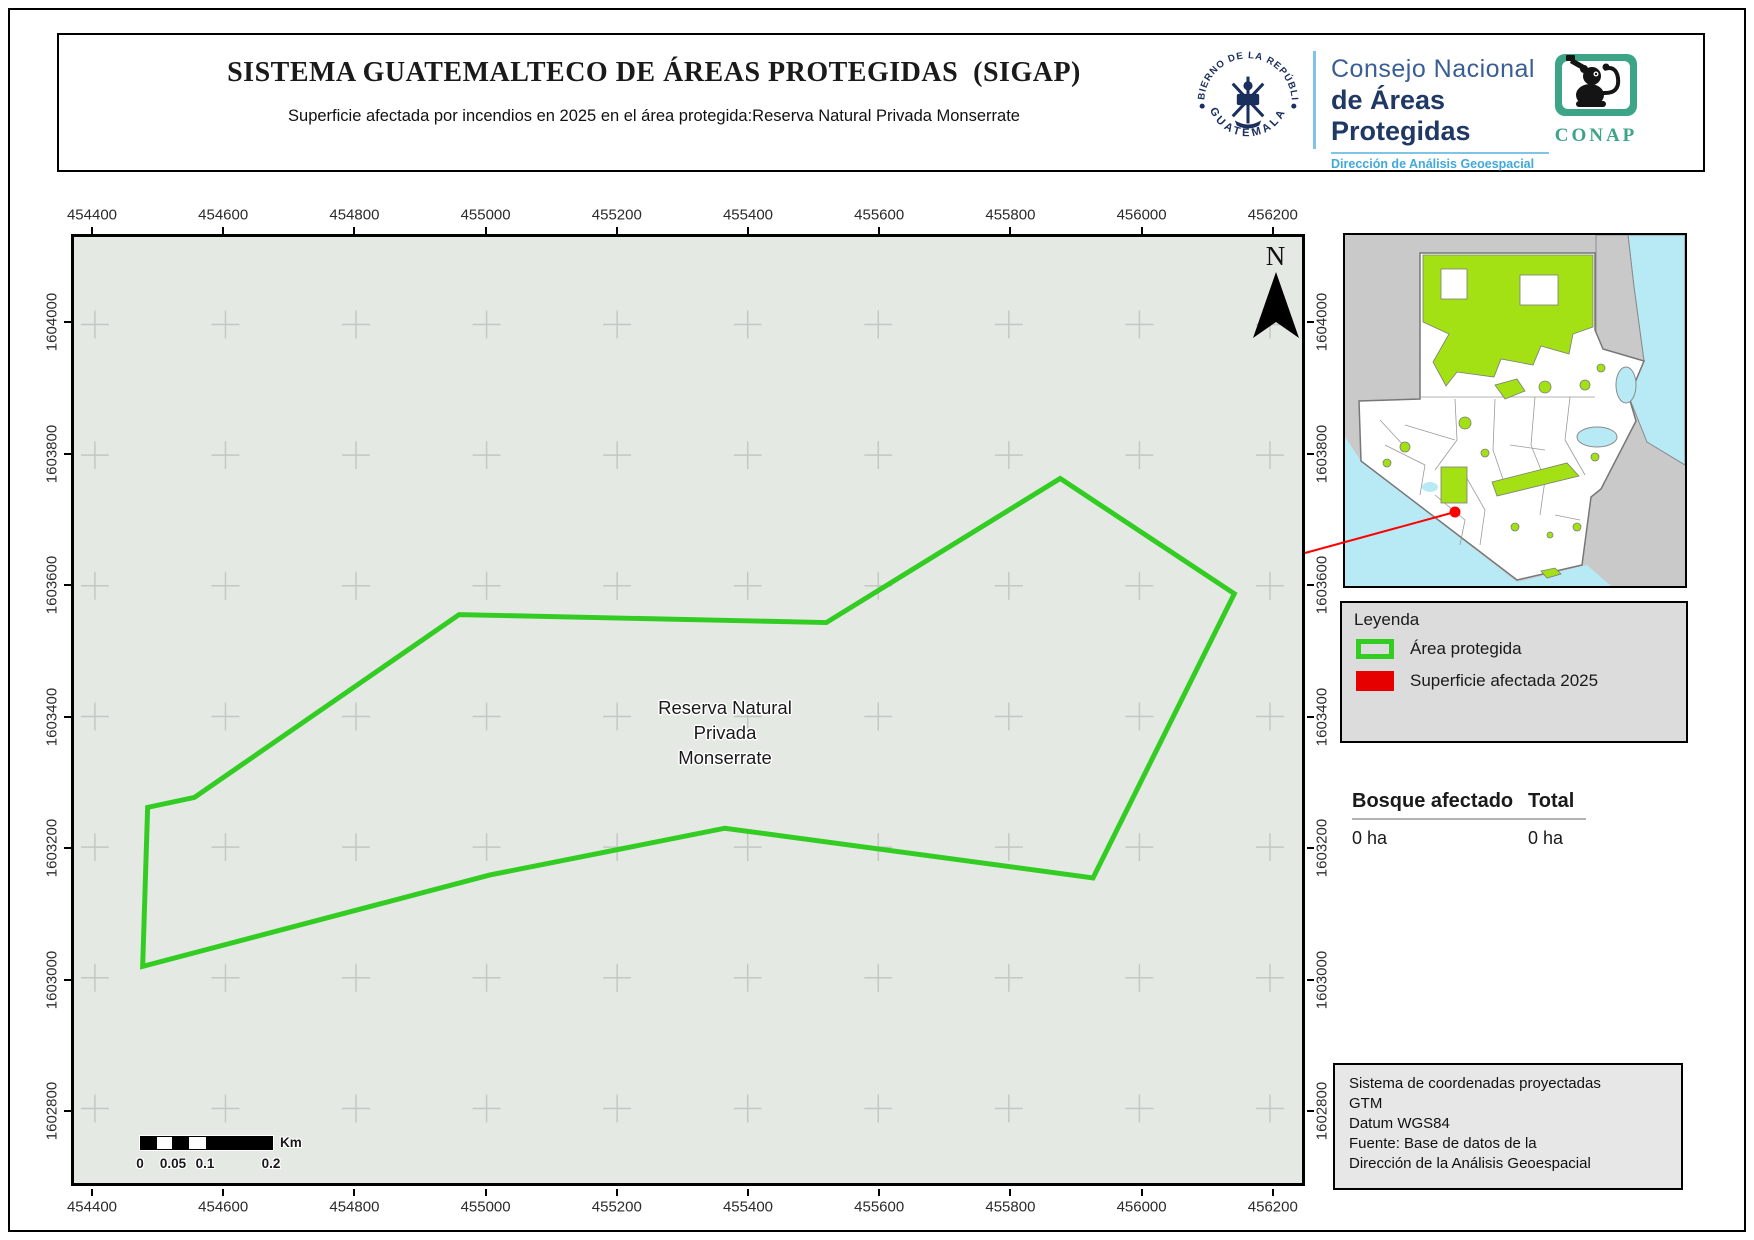  I want to click on legend-item-protected-area: Área protegida, so click(1439, 649).